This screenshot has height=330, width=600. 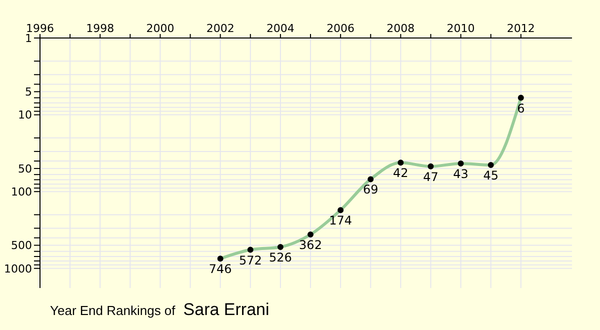 What do you see at coordinates (160, 28) in the screenshot?
I see `x-tick-label: 2000` at bounding box center [160, 28].